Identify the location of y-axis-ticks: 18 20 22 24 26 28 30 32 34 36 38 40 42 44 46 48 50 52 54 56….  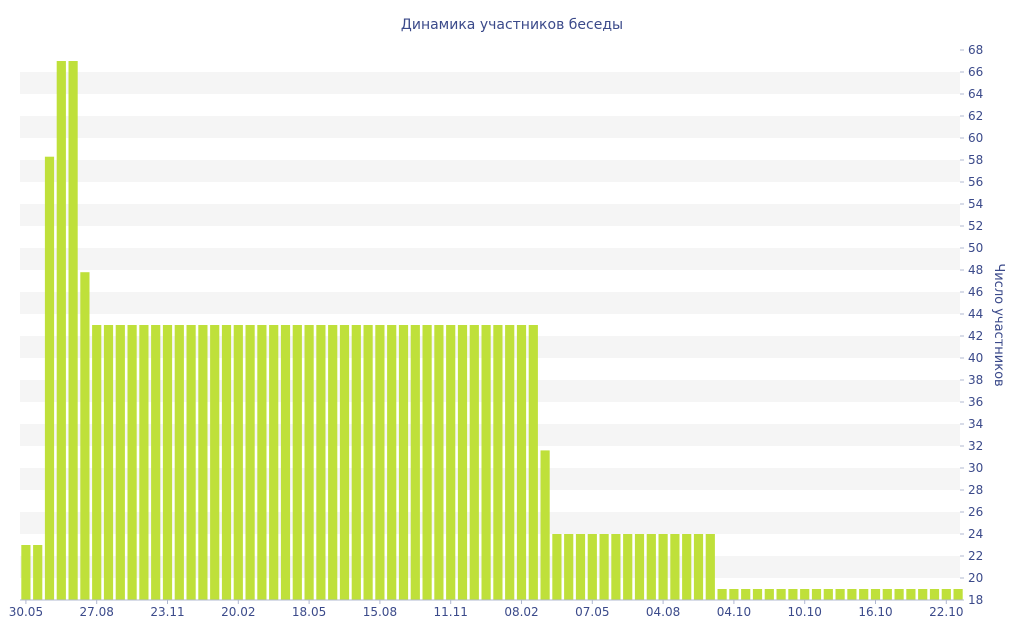
(971, 325).